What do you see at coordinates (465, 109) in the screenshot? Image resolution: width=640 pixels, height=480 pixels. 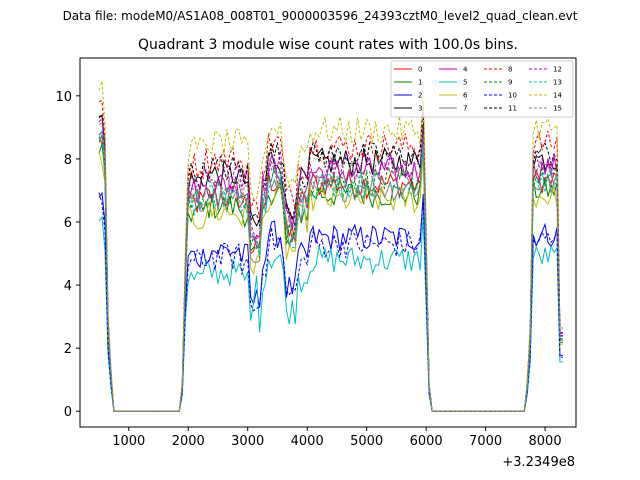 I see `legend-label-7: 7` at bounding box center [465, 109].